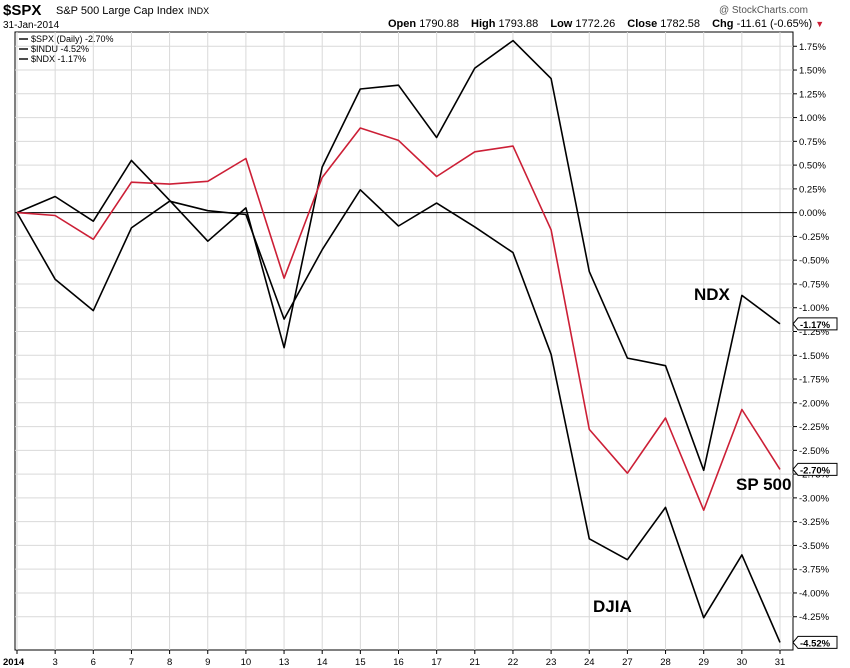  What do you see at coordinates (812, 213) in the screenshot?
I see `y-tick-label: 0.00%` at bounding box center [812, 213].